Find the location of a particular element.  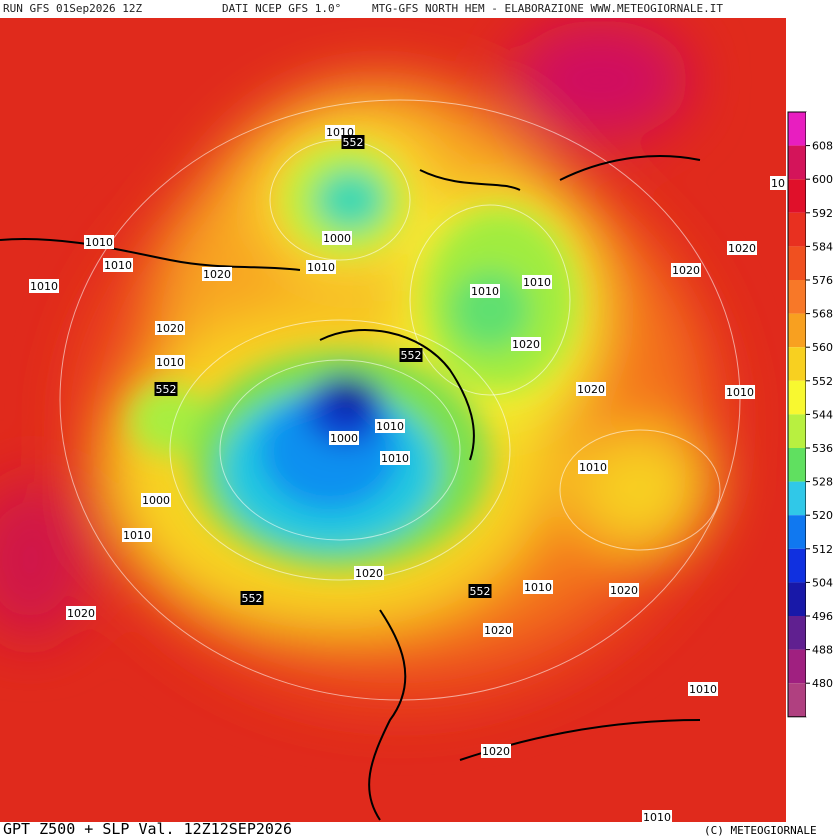

colorbar-label: 536 is located at coordinates (822, 448).